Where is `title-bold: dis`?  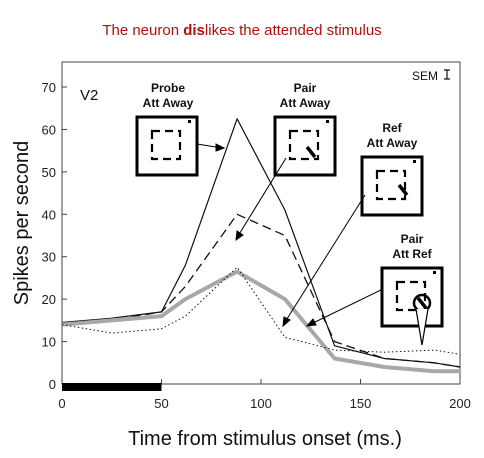 title-bold: dis is located at coordinates (194, 30).